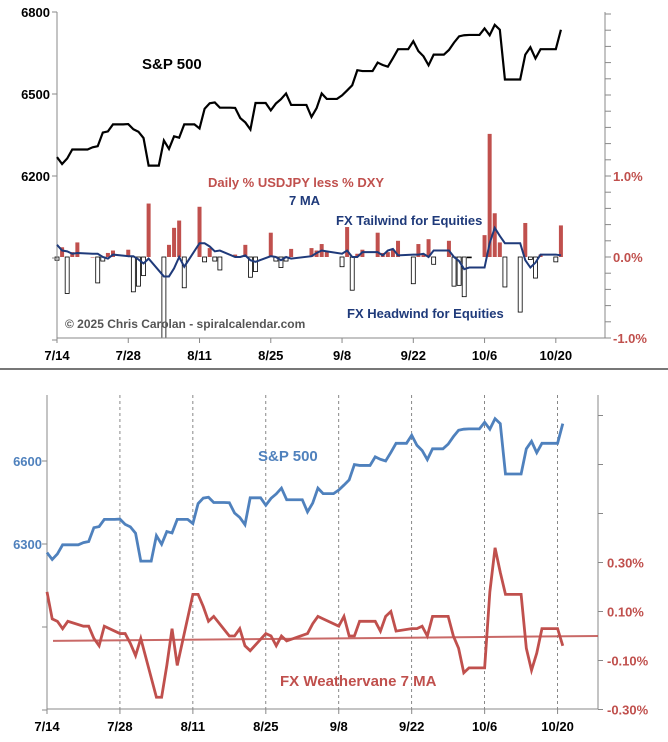 The height and width of the screenshot is (742, 668). Describe the element at coordinates (409, 220) in the screenshot. I see `tailwind-label: FX Tailwind for Equities` at that location.